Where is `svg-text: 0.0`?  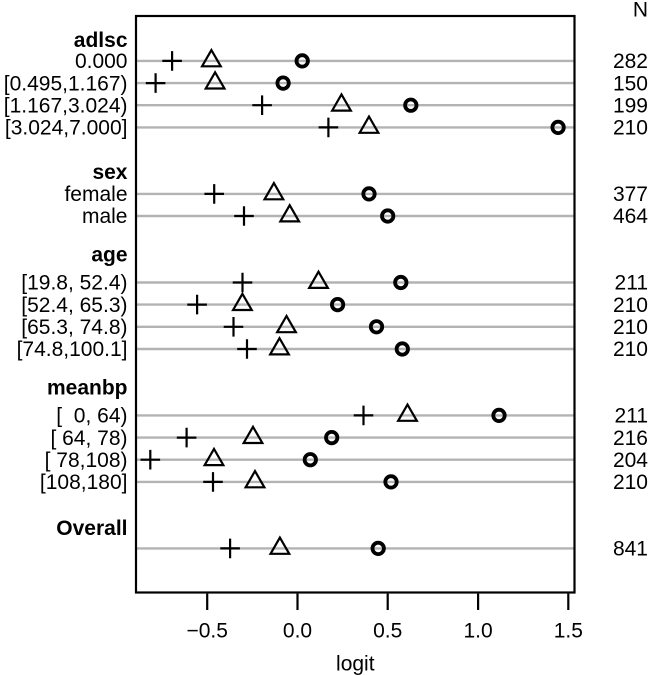
svg-text: 0.0 is located at coordinates (297, 630).